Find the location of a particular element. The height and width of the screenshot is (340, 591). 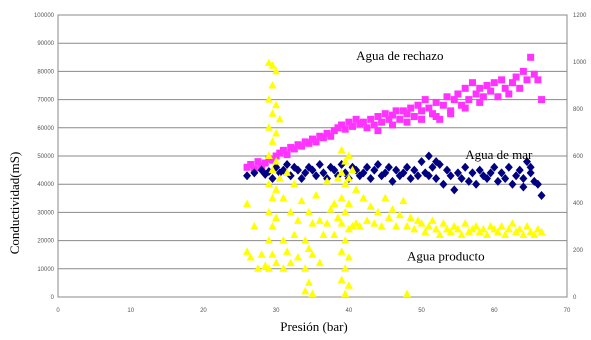

annotation-label: Agua de rechazo is located at coordinates (399, 55).